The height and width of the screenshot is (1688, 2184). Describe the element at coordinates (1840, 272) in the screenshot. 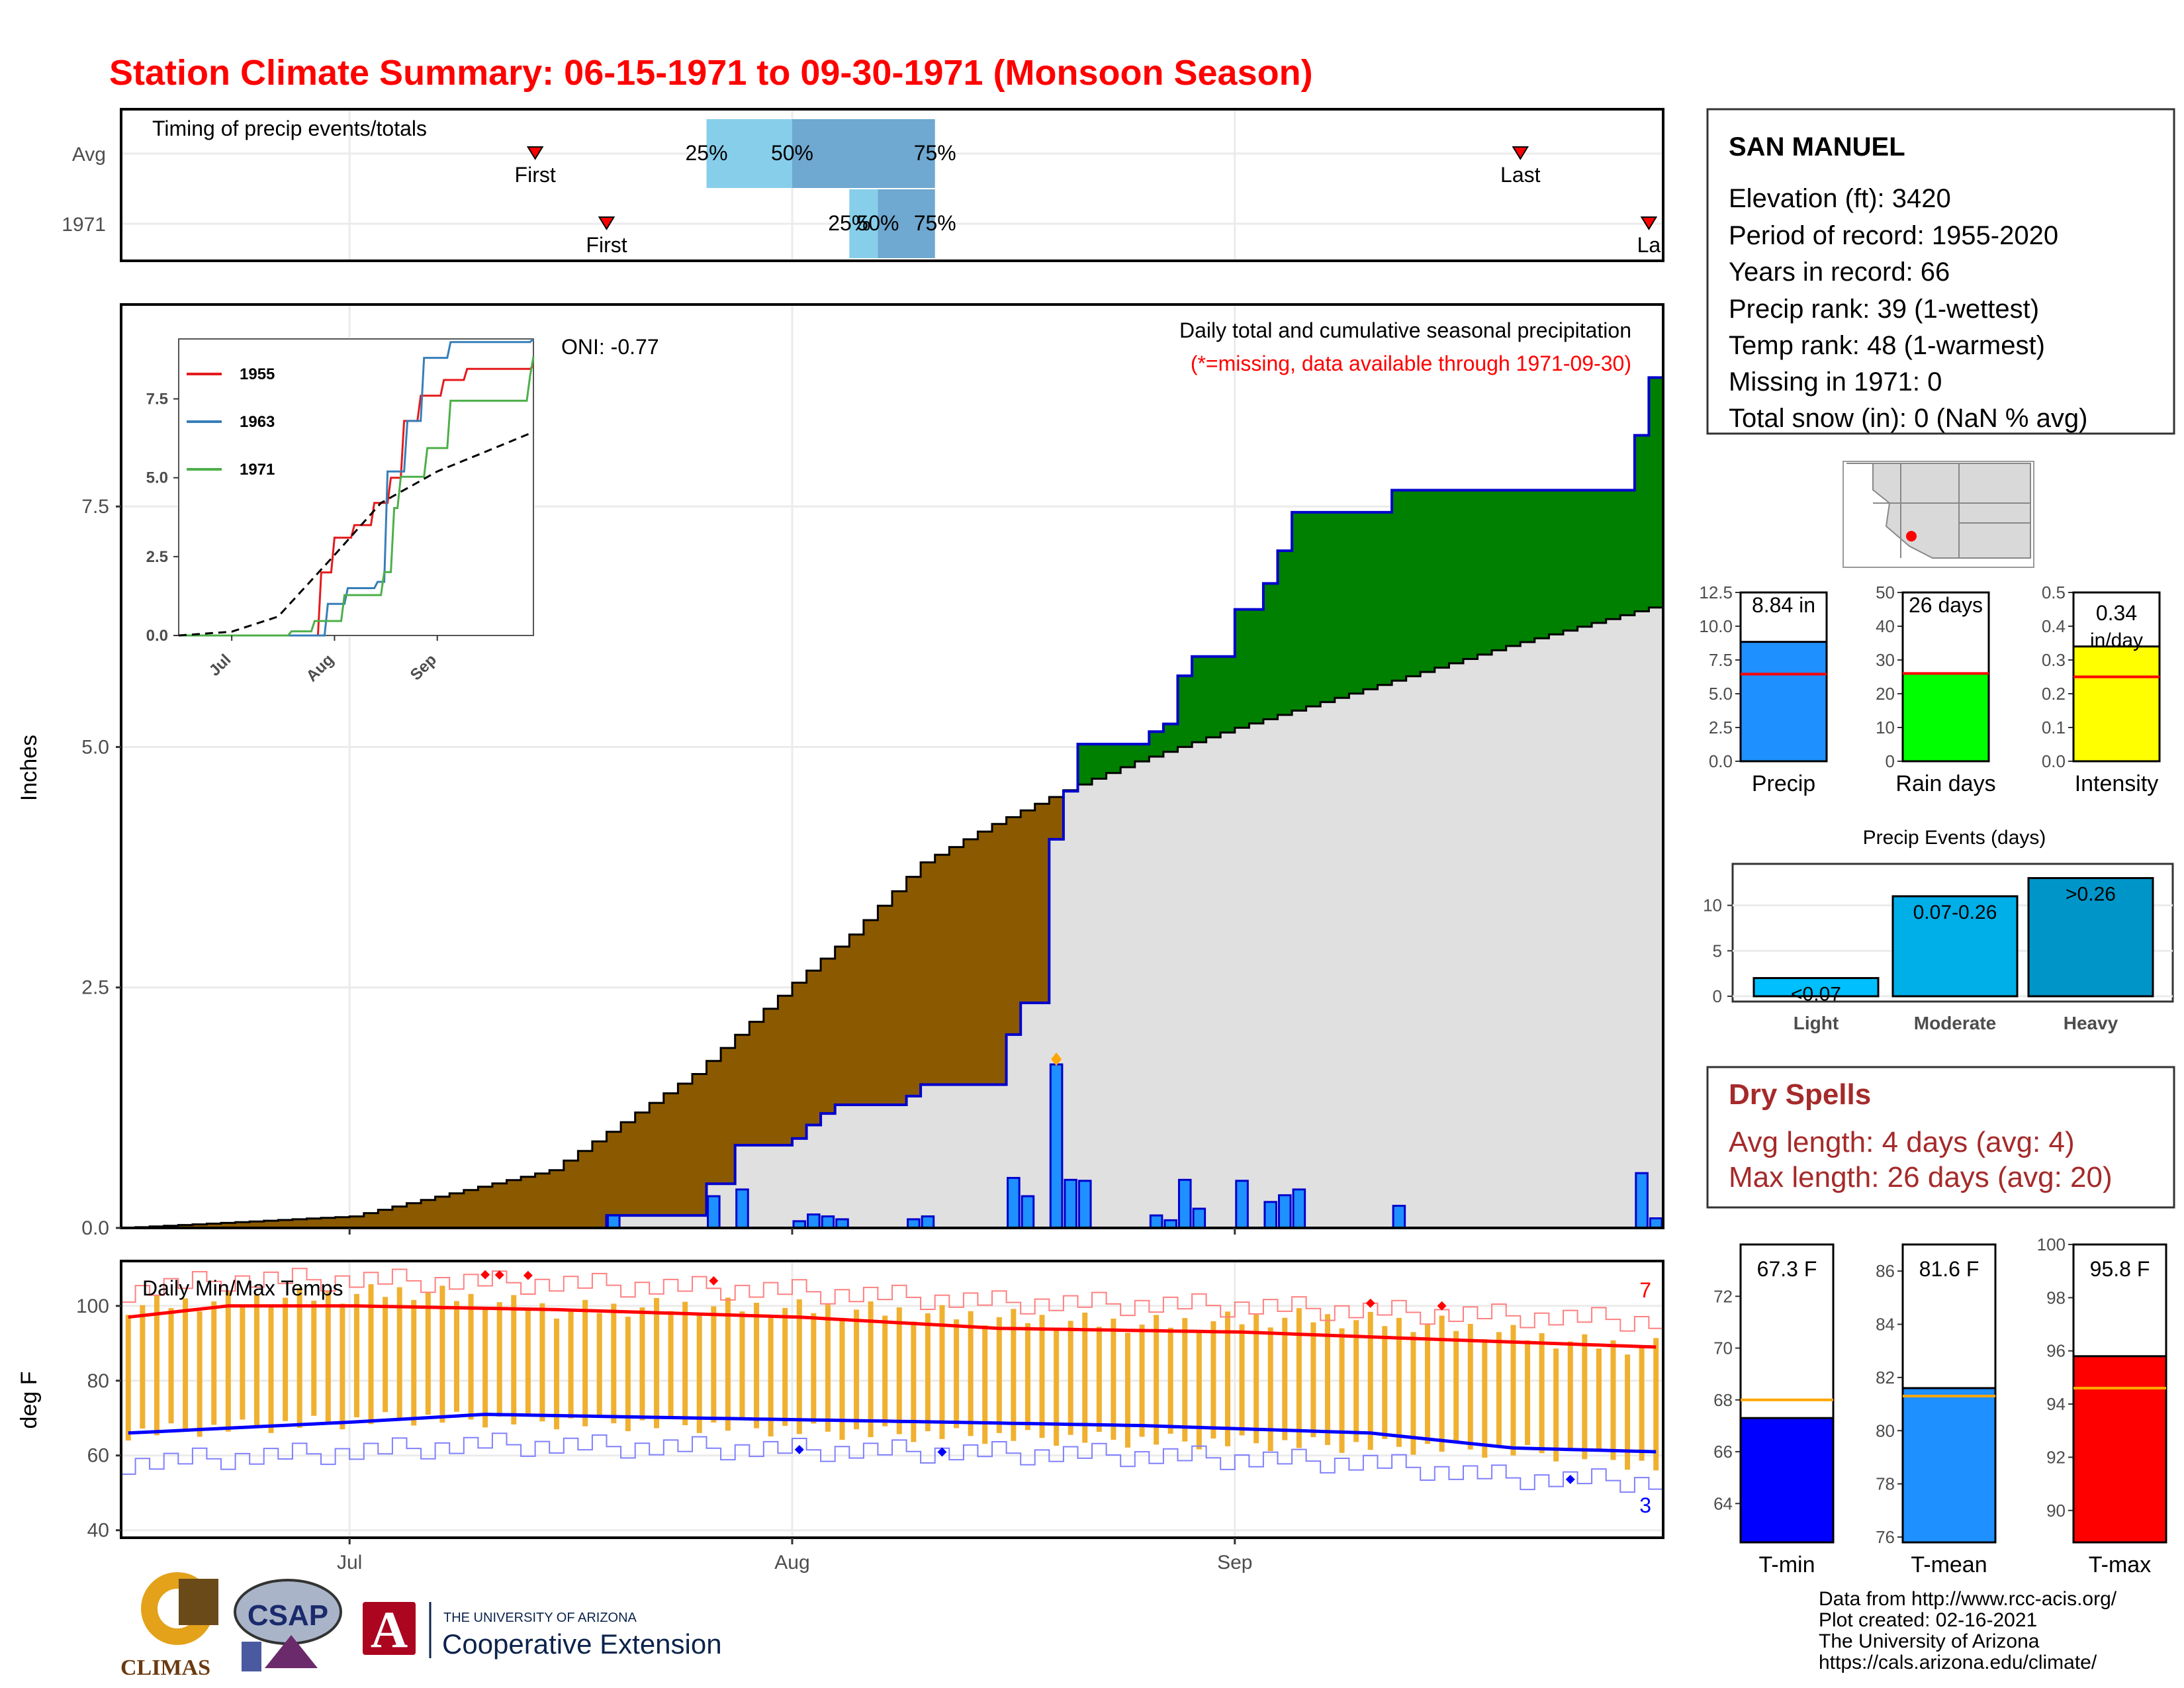

I see `info-years: Years in record: 66` at that location.